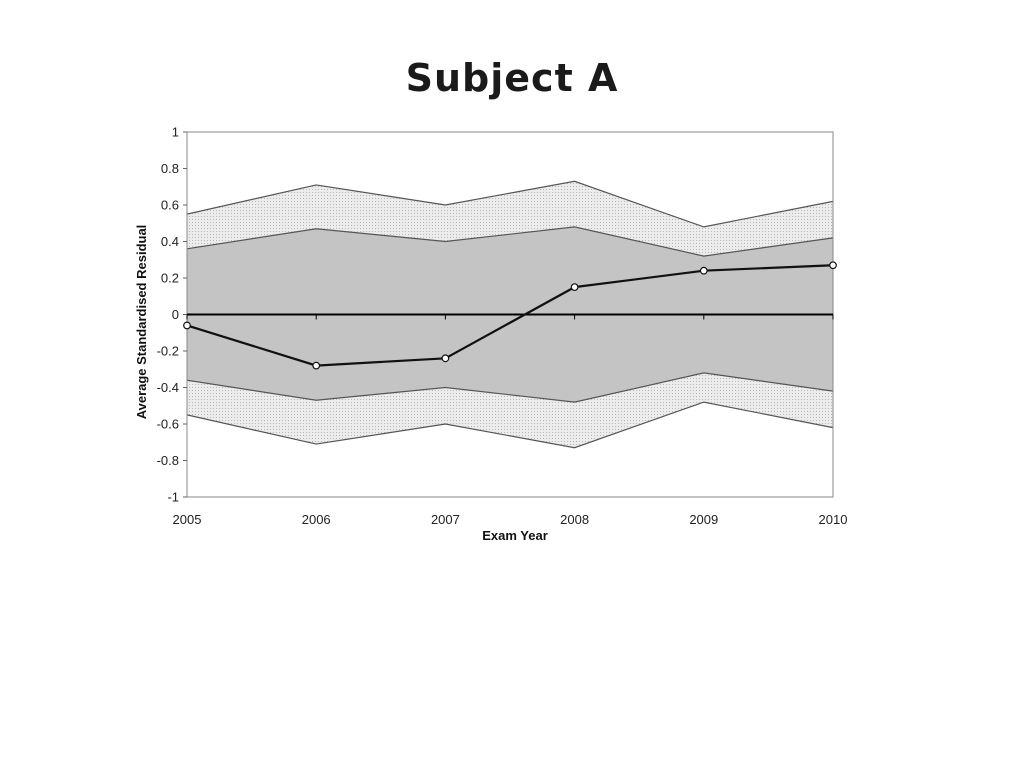 The image size is (1024, 768). What do you see at coordinates (316, 519) in the screenshot?
I see `x-tick-label: 2006` at bounding box center [316, 519].